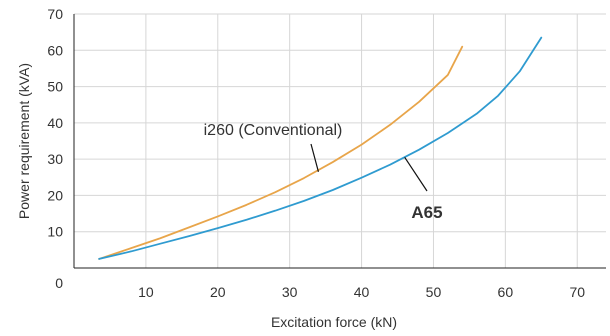 This screenshot has width=610, height=336. What do you see at coordinates (55, 50) in the screenshot?
I see `y-tick-label: 60` at bounding box center [55, 50].